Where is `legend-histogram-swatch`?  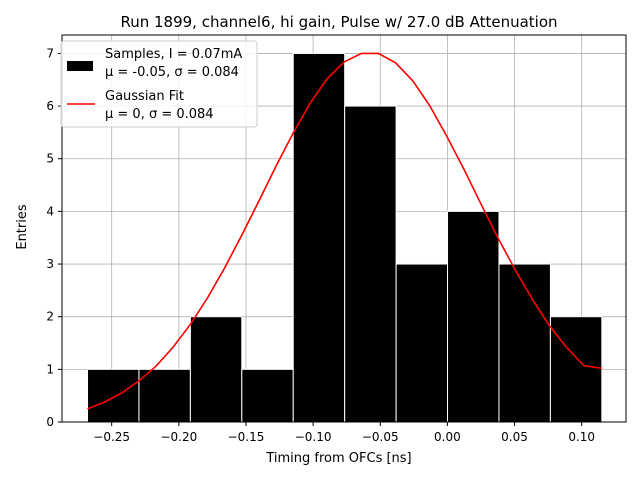 legend-histogram-swatch is located at coordinates (80, 66).